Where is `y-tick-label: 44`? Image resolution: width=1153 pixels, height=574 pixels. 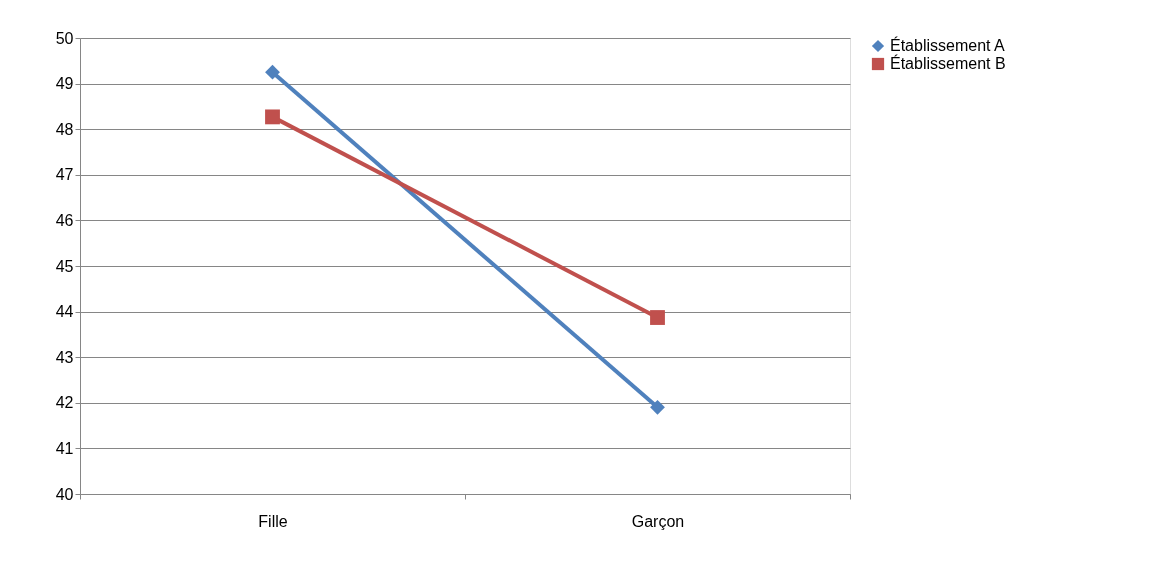
y-tick-label: 44 is located at coordinates (64, 312).